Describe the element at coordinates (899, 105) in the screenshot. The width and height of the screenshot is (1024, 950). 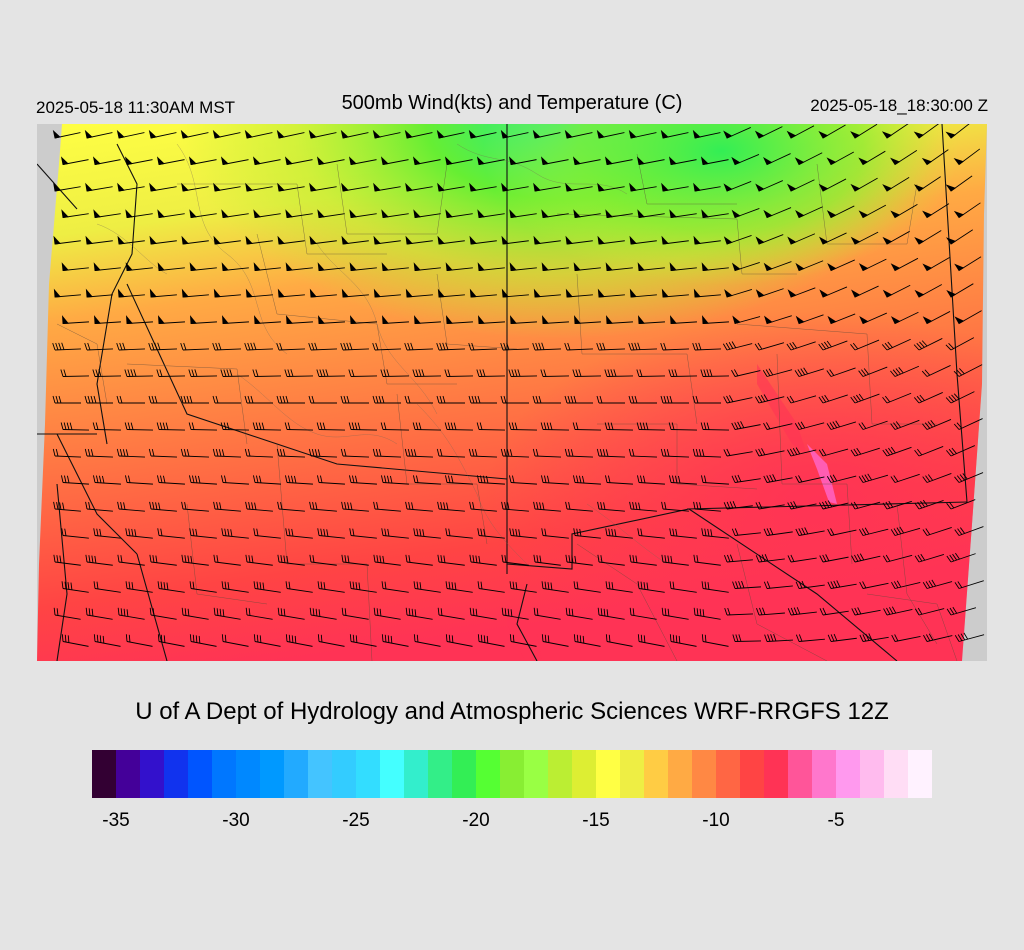
I see `utc-time-label: 2025-05-18_18:30:00 Z` at that location.